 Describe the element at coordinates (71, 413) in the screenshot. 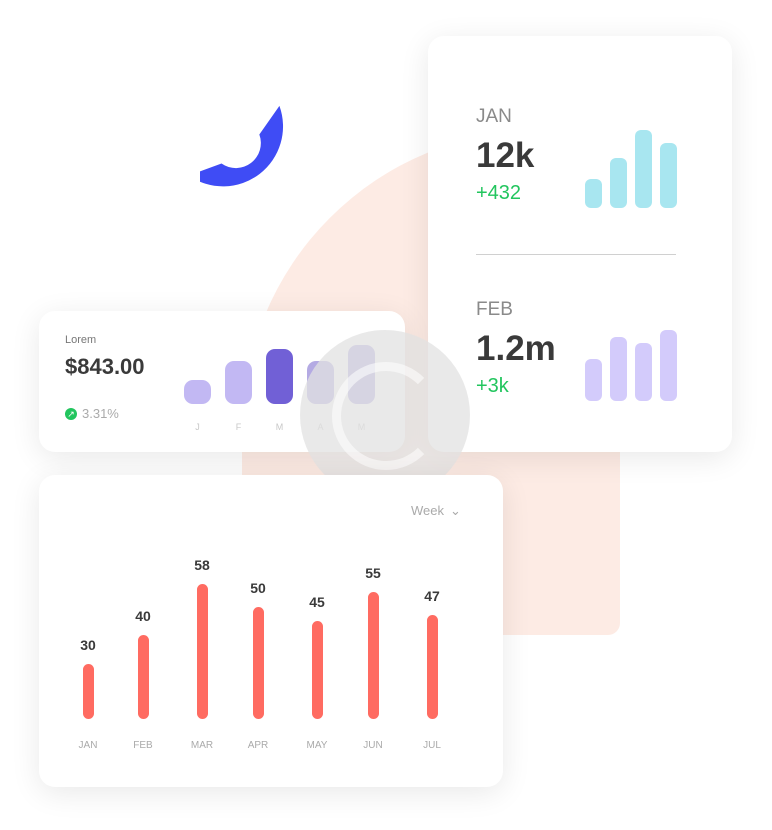

I see `arrow-up-right-icon: ↗` at that location.